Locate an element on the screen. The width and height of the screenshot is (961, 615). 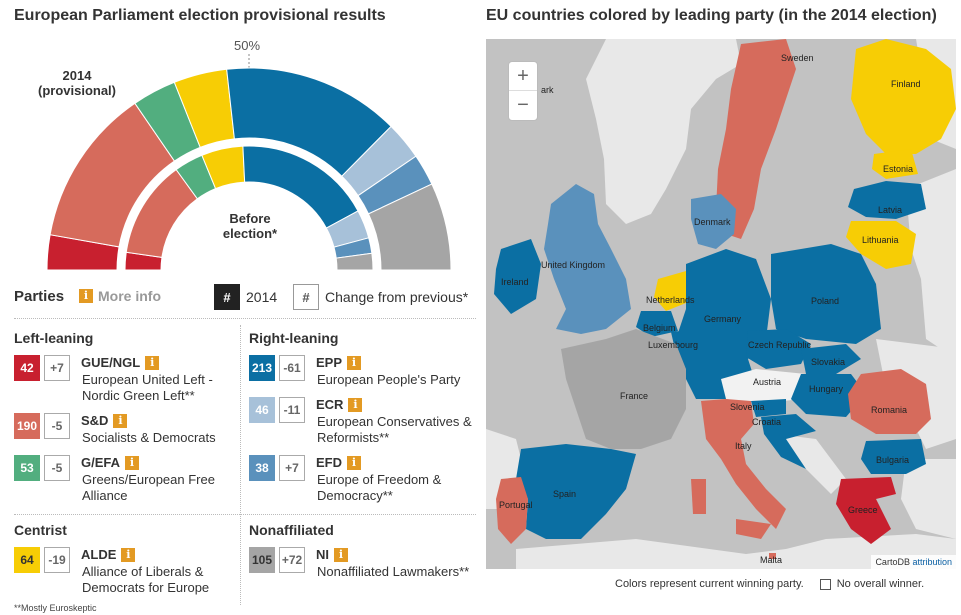
country-estonia is located at coordinates (895, 164).